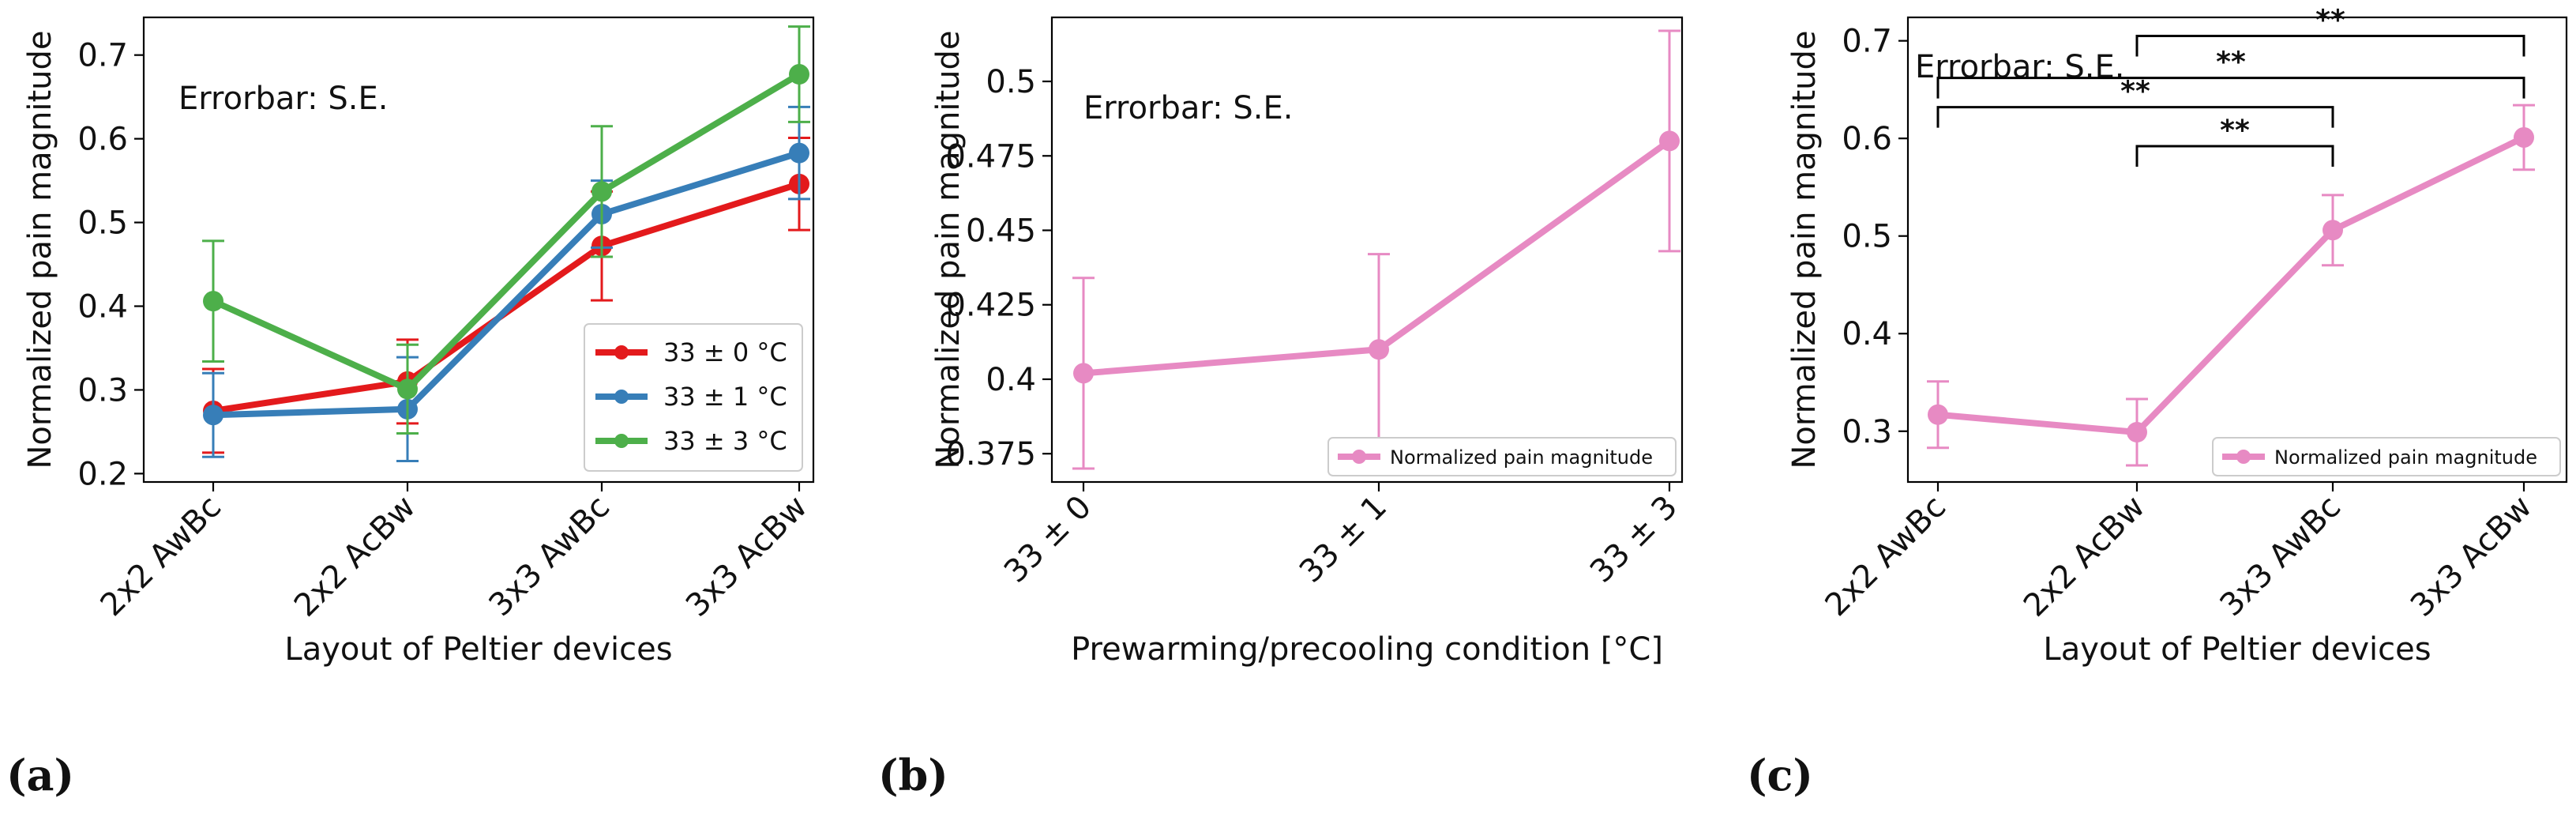  I want to click on panel-c-legend: Normalized pain magnitude, so click(2386, 457).